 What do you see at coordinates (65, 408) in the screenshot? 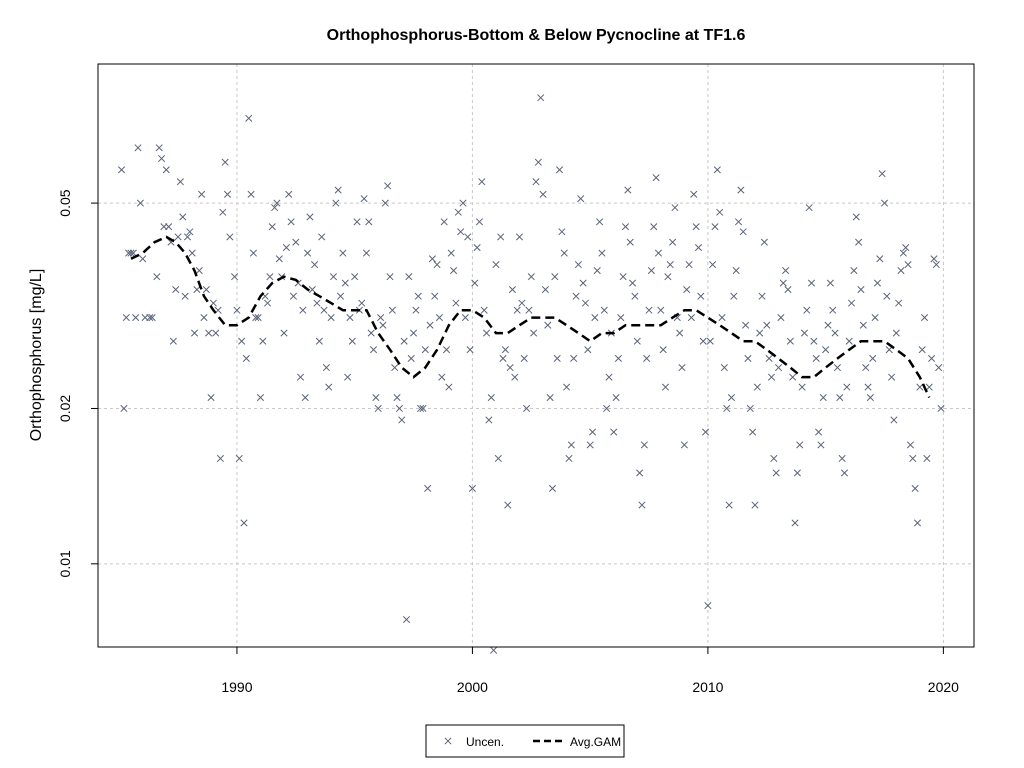
I see `y-tick-label: 0.02` at bounding box center [65, 408].